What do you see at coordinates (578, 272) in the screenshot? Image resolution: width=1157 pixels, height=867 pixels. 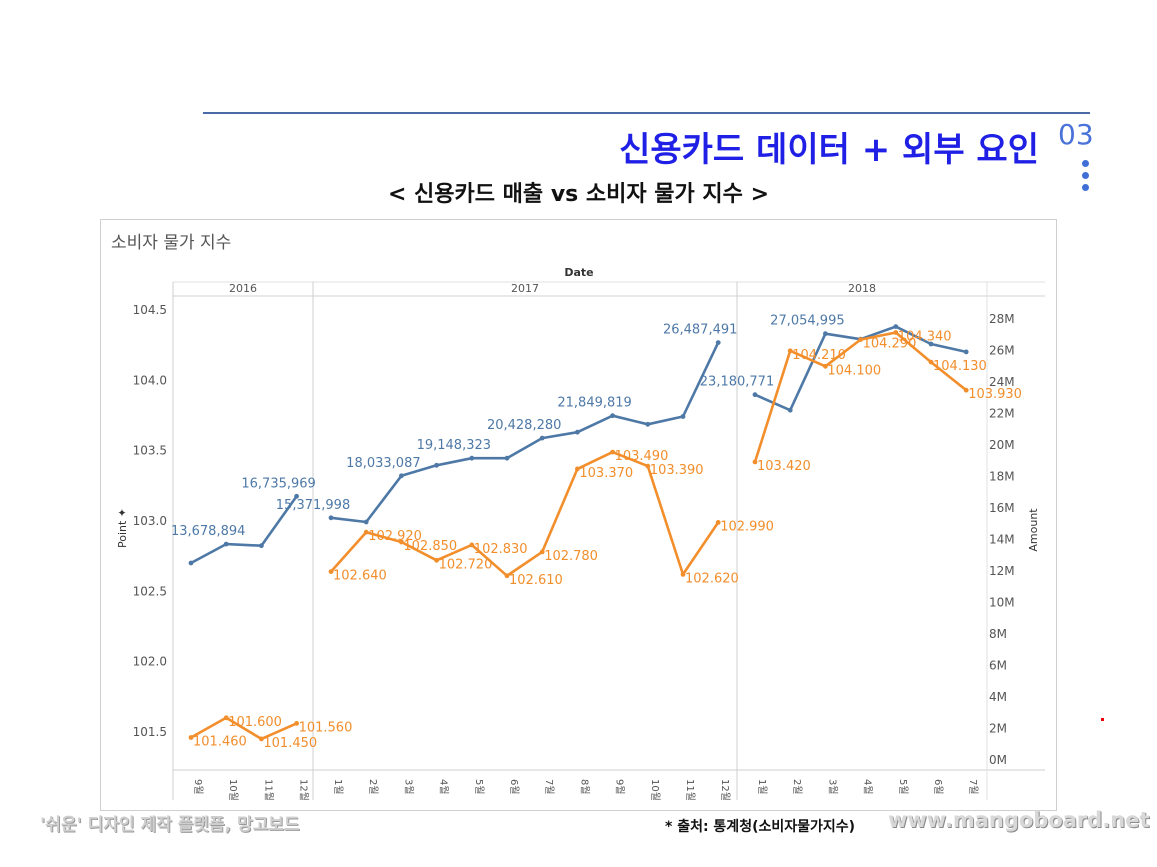 I see `x-header: Date` at bounding box center [578, 272].